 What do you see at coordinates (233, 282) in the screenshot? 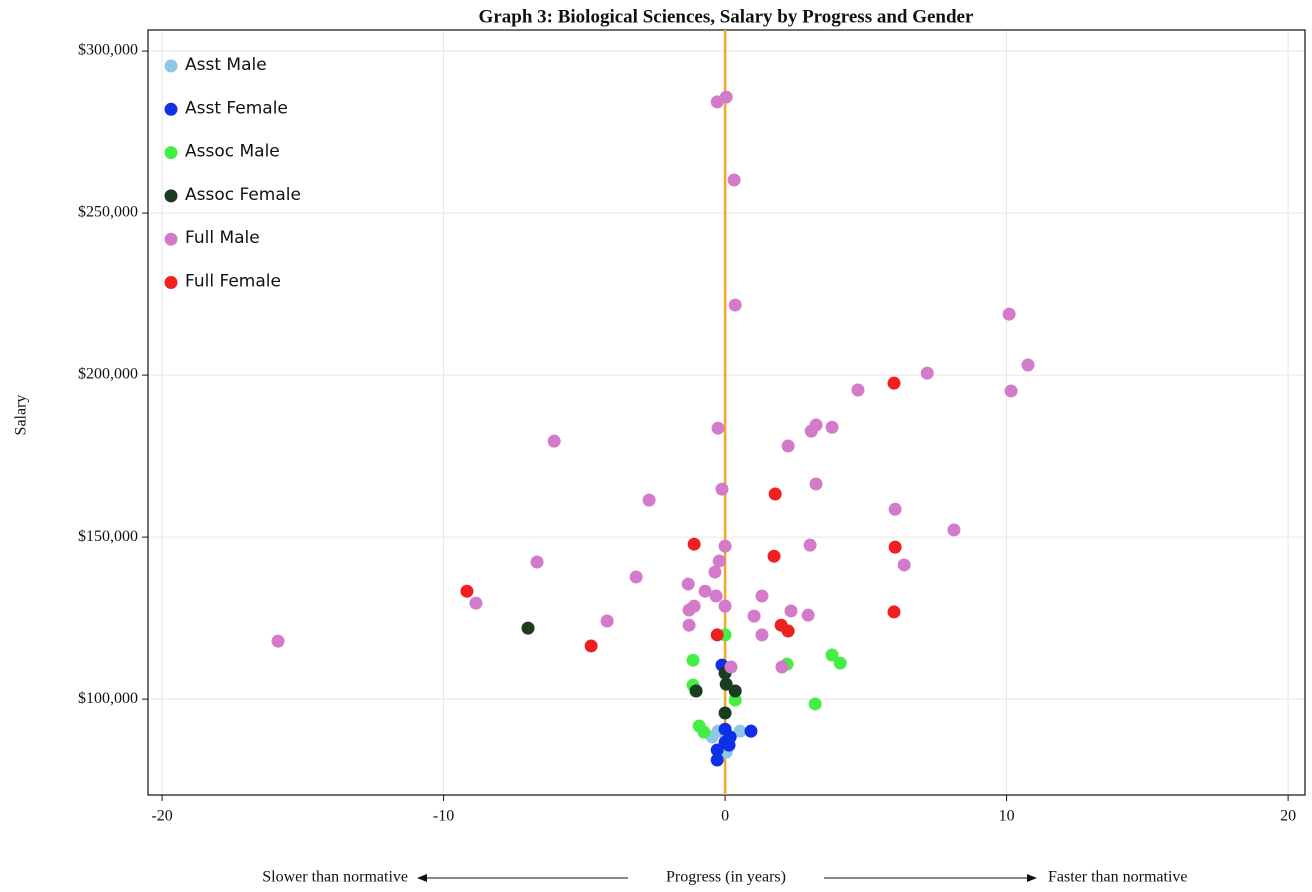
I see `legend-label: Full Female` at bounding box center [233, 282].